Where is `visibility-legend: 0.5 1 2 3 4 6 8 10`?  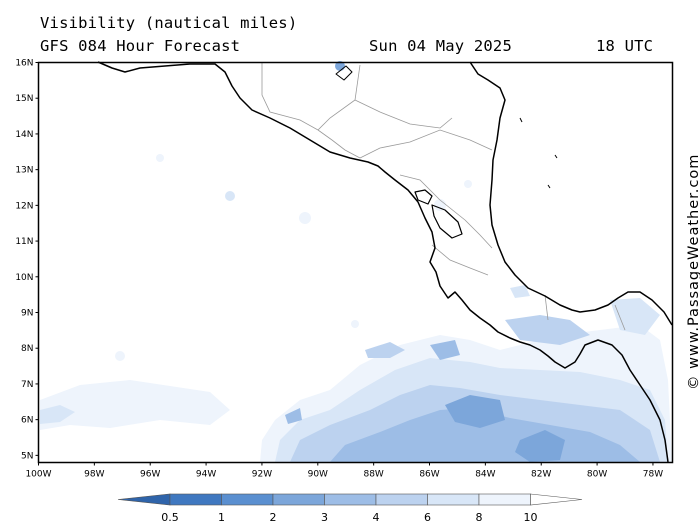 visibility-legend: 0.5 1 2 3 4 6 8 10 is located at coordinates (350, 508).